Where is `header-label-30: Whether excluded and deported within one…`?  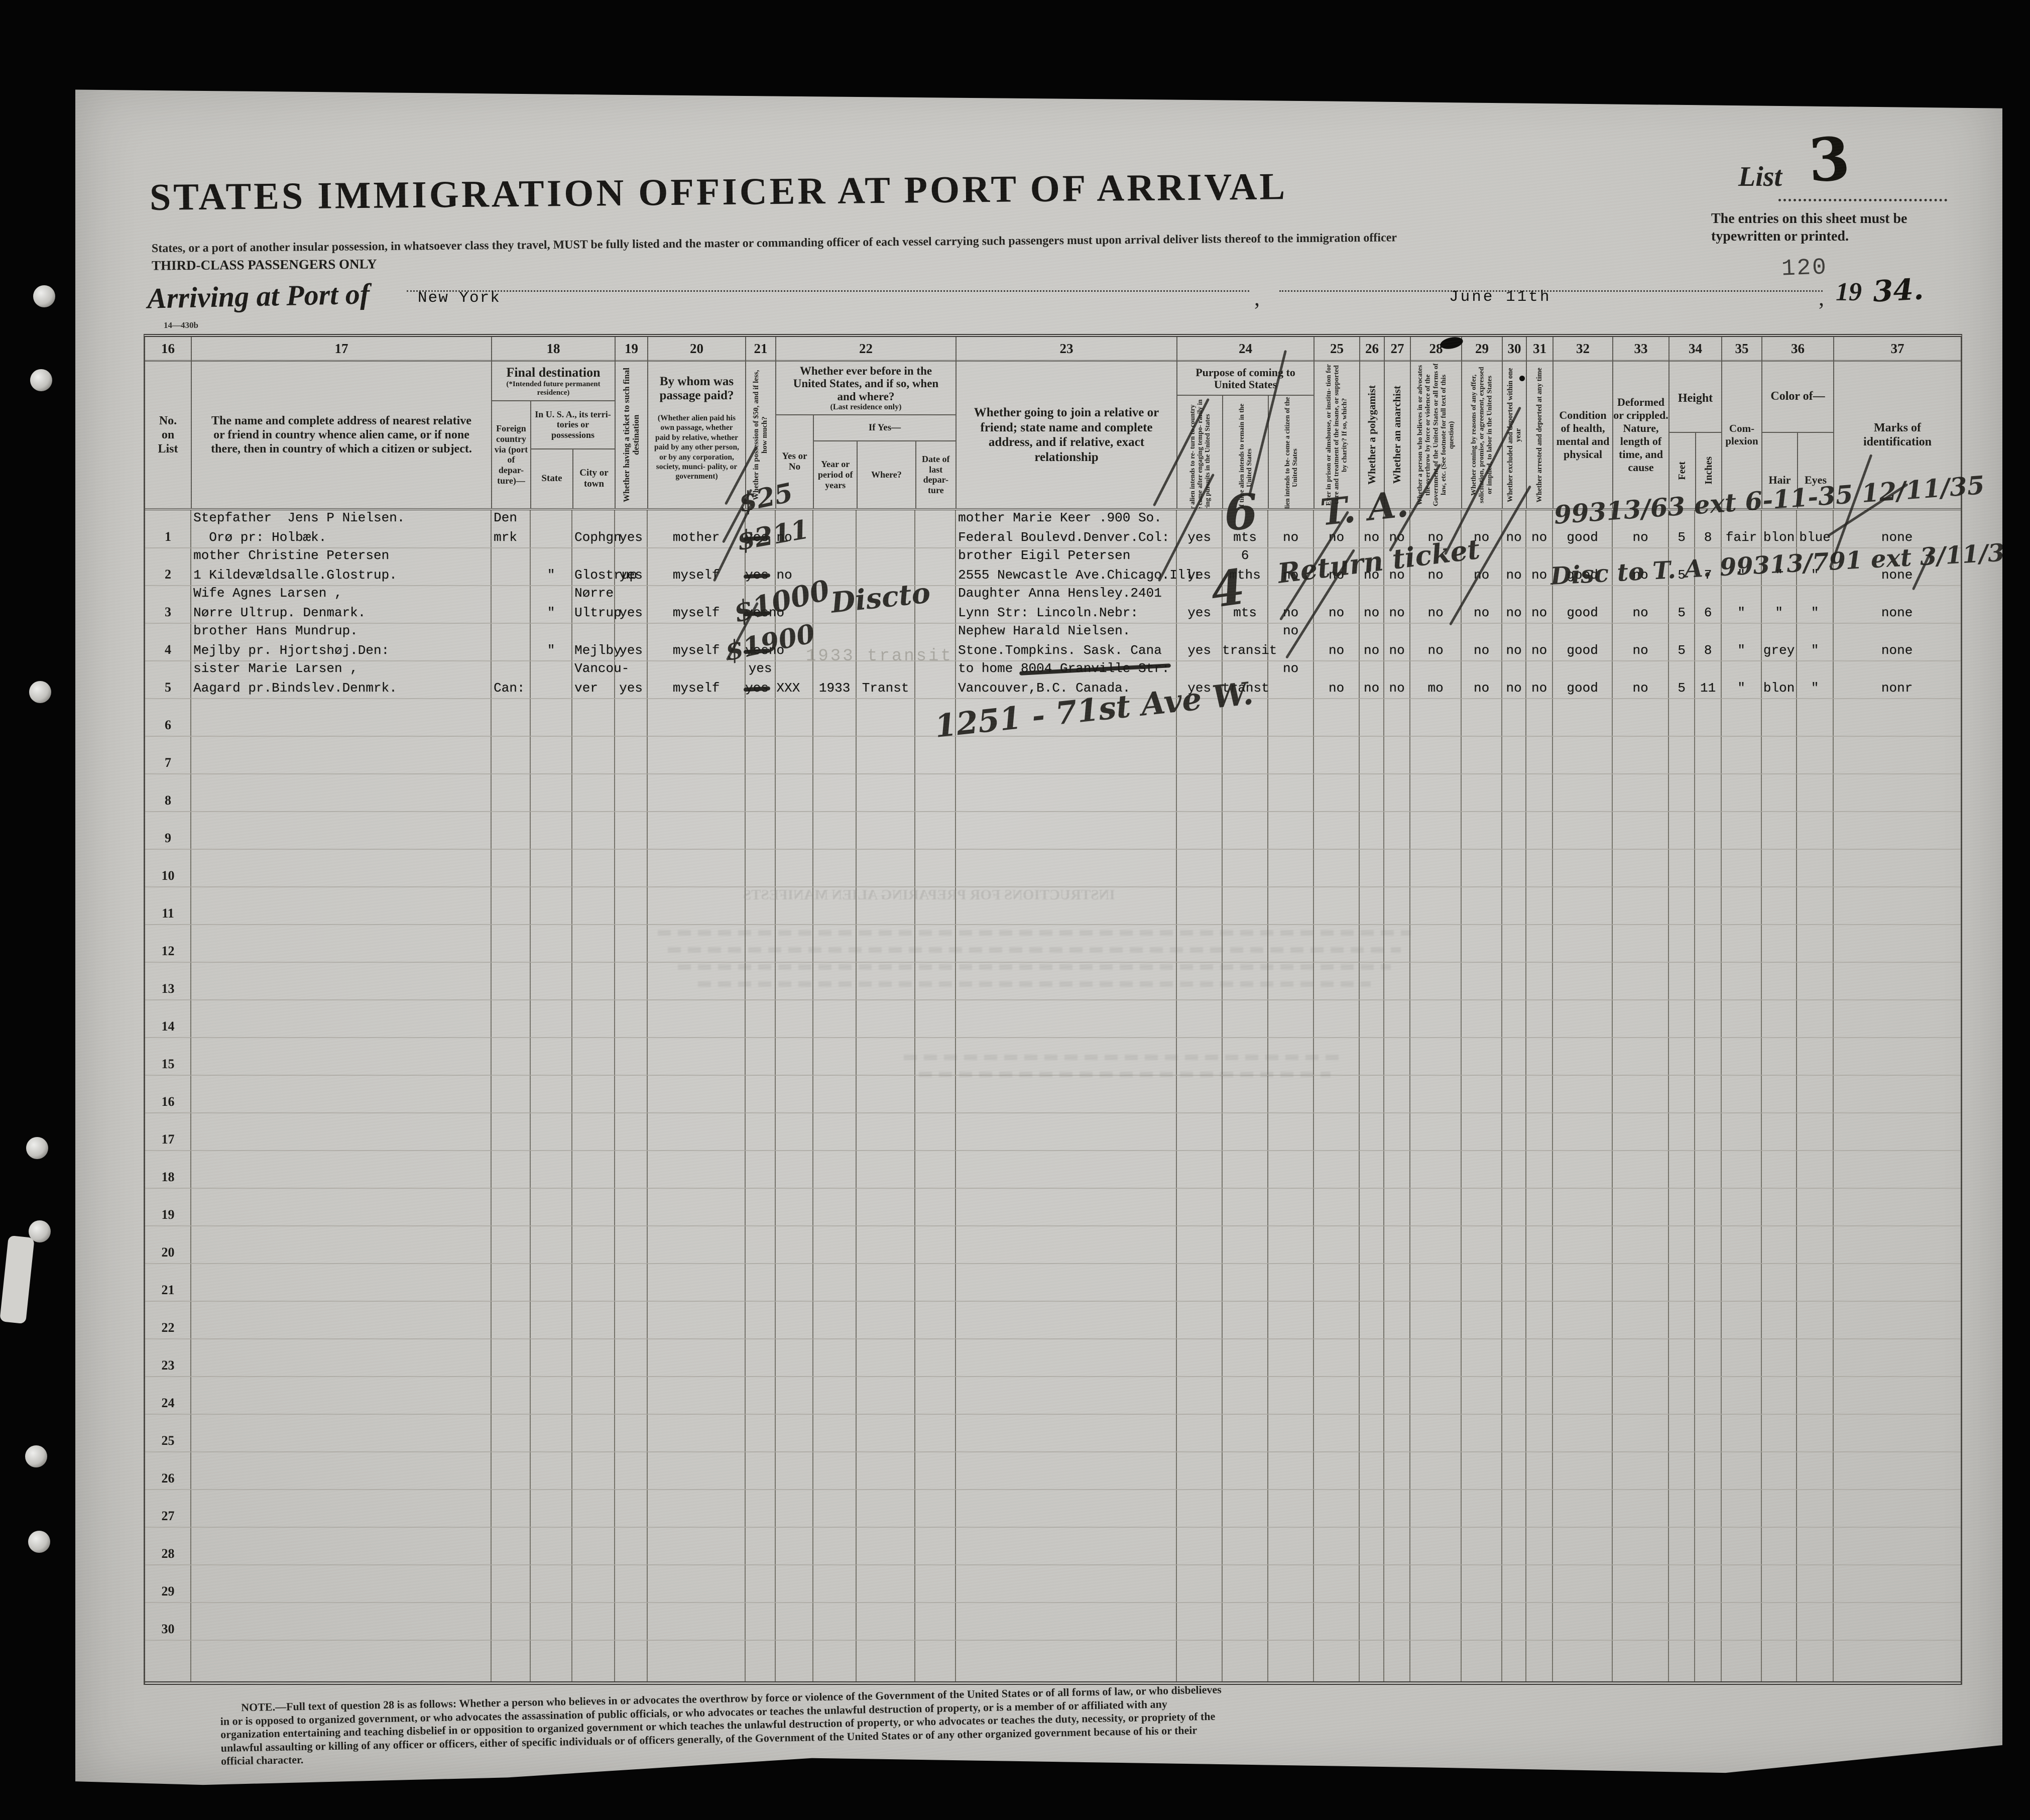
header-label-30: Whether excluded and deported within one… is located at coordinates (1514, 435).